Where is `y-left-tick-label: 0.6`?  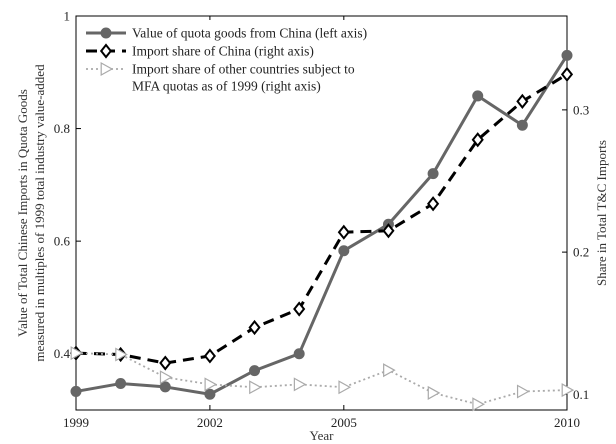
y-left-tick-label: 0.6 is located at coordinates (62, 241).